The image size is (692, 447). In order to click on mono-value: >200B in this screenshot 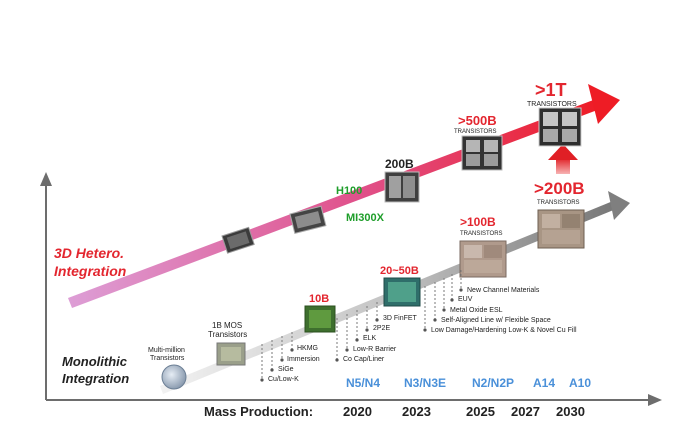, I will do `click(559, 188)`.